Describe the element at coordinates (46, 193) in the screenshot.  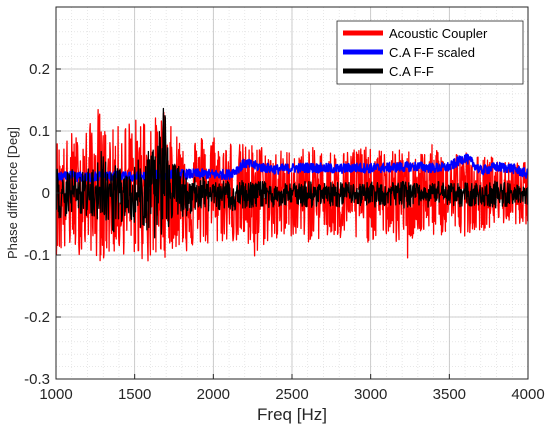
I see `y-tick-label: 0` at that location.